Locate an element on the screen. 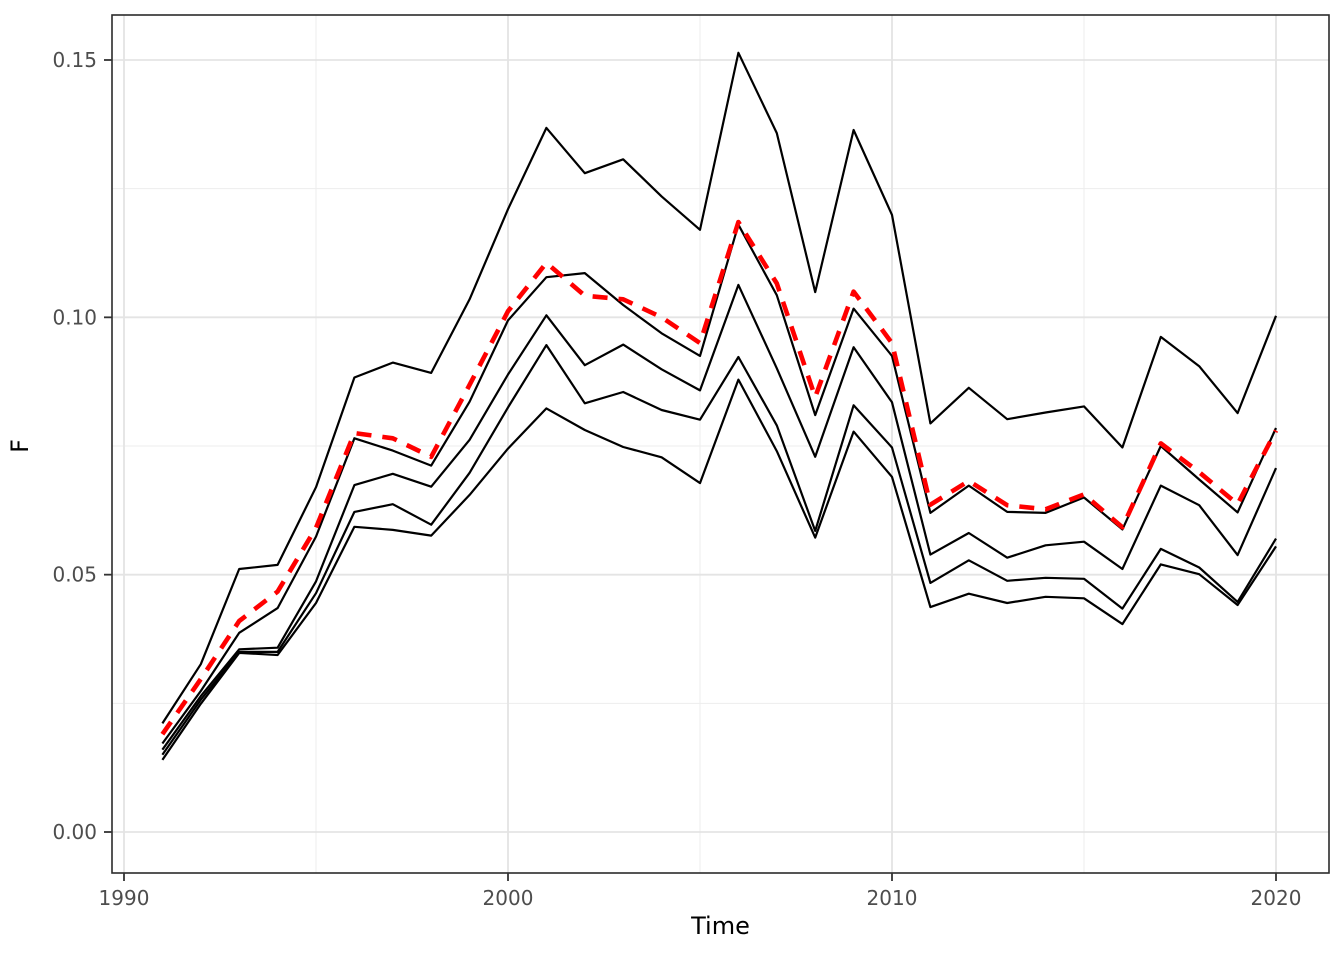  y-tick-label: 0.10 is located at coordinates (74, 317).